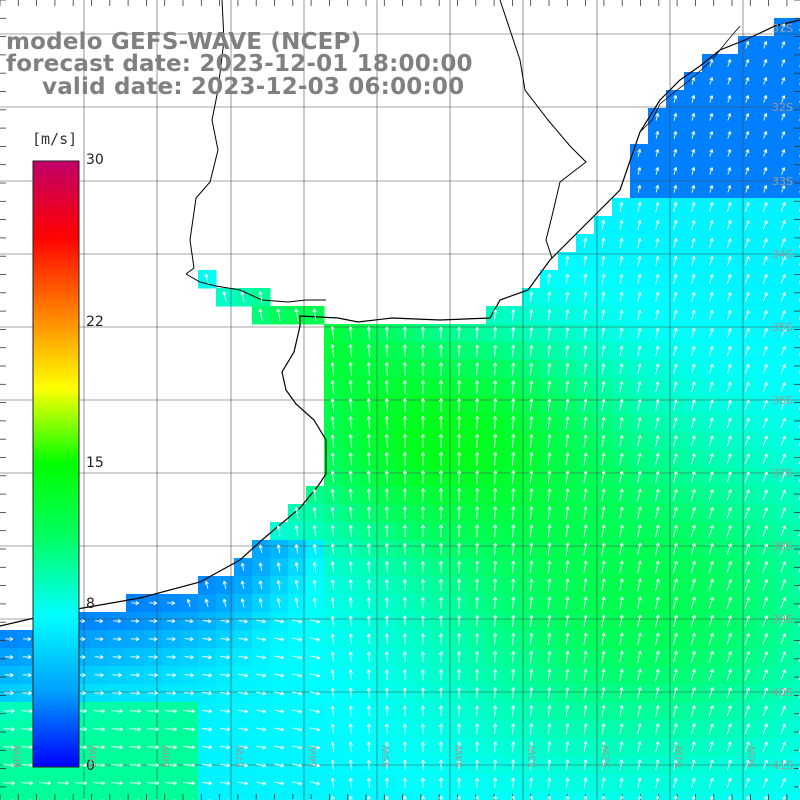 The width and height of the screenshot is (800, 800). Describe the element at coordinates (532, 756) in the screenshot. I see `longitude-label: 53W` at that location.